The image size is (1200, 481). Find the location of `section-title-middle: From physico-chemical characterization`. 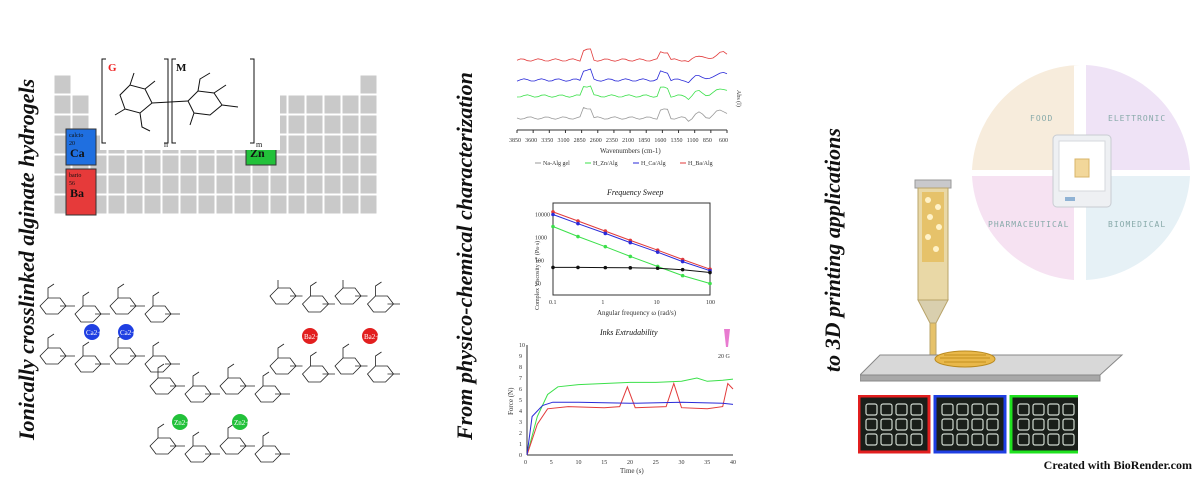

section-title-middle: From physico-chemical characterization is located at coordinates (464, 256).